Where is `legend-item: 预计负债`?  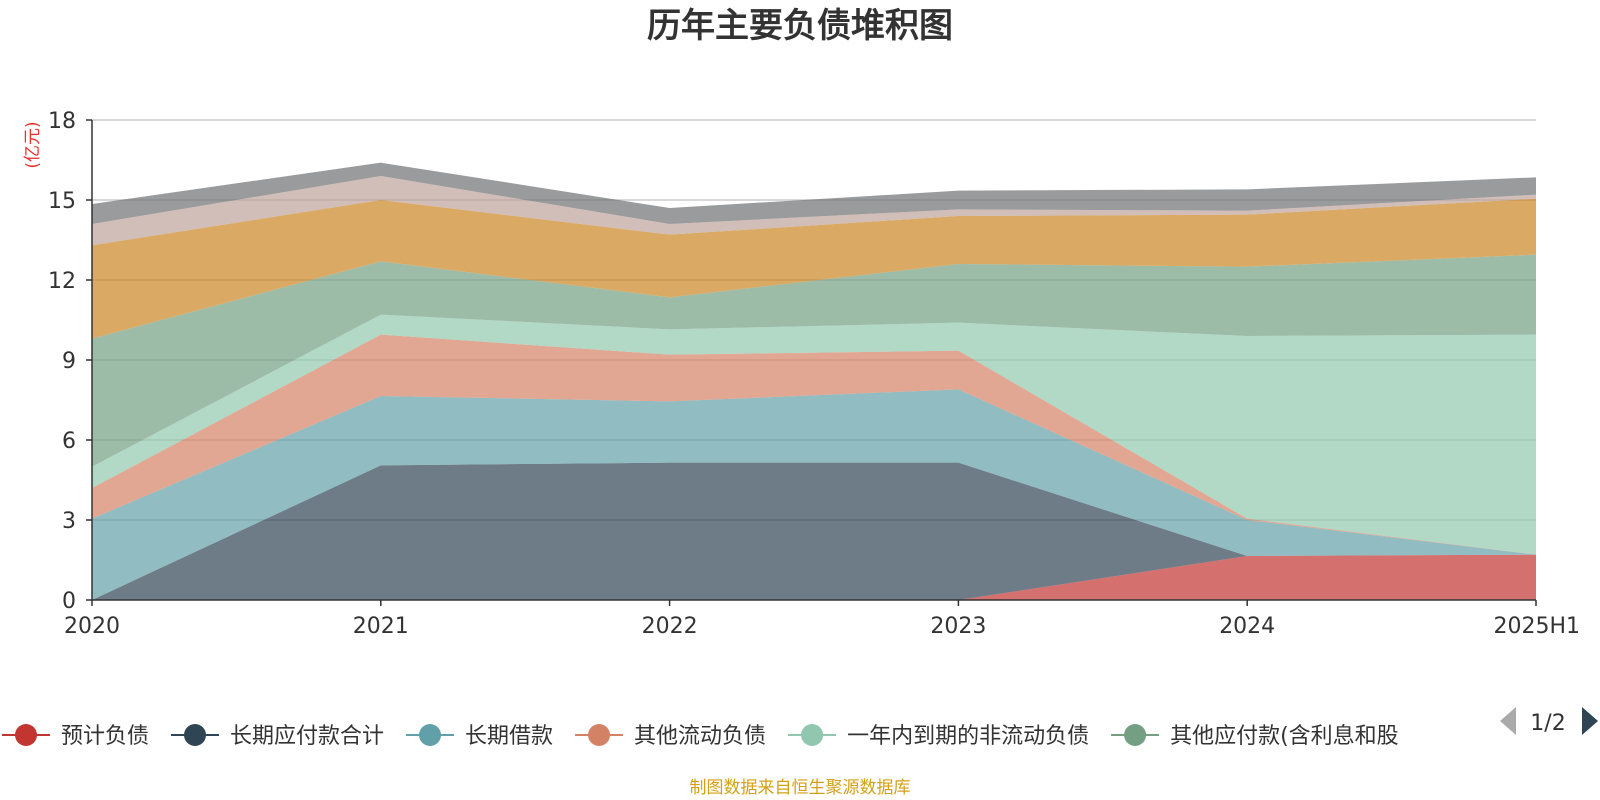
legend-item: 预计负债 is located at coordinates (75, 736).